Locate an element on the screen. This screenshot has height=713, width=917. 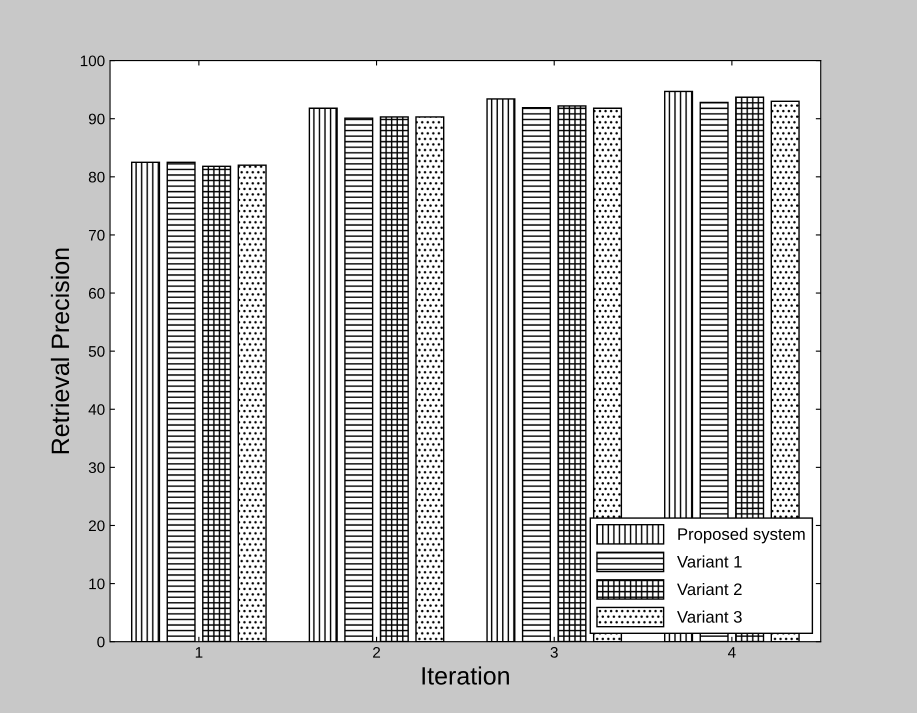
legend-label: Variant 1 is located at coordinates (709, 561).